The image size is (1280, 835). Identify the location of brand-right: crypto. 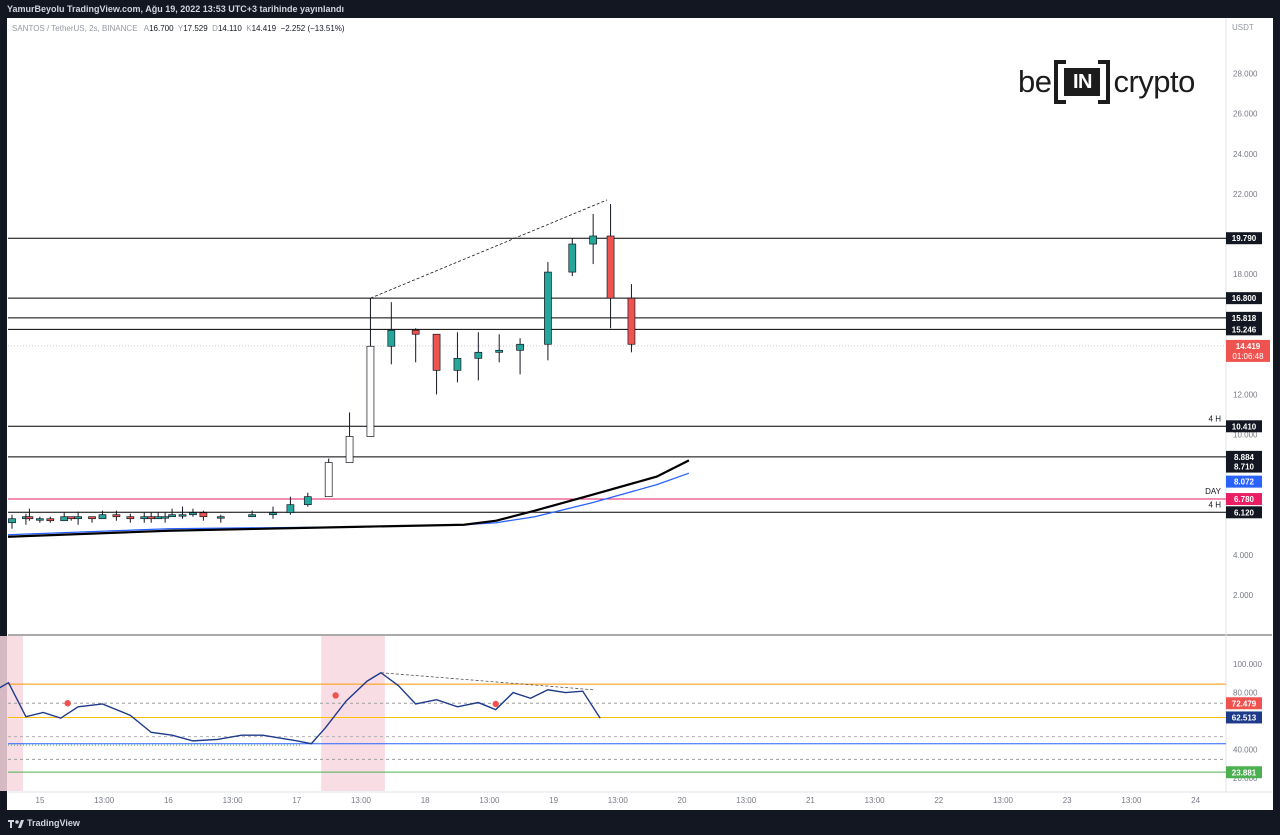
(1154, 81).